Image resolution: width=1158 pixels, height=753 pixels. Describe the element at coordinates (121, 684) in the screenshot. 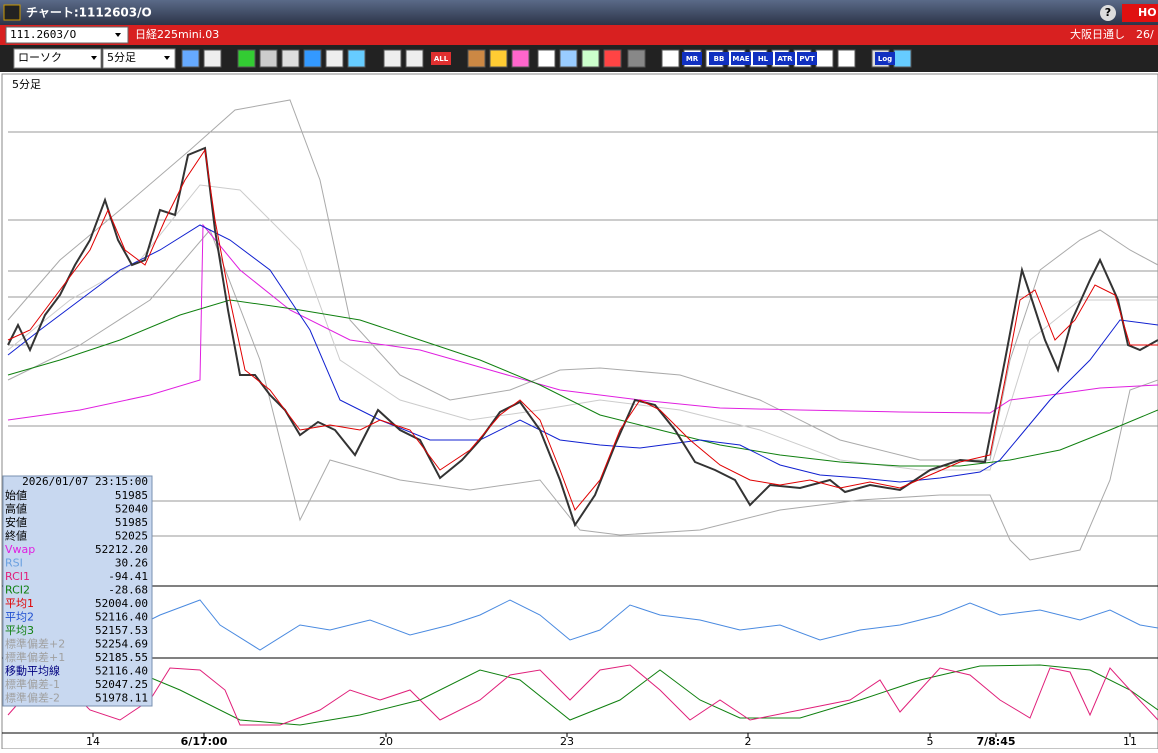

I see `info-value: 52047.25` at that location.